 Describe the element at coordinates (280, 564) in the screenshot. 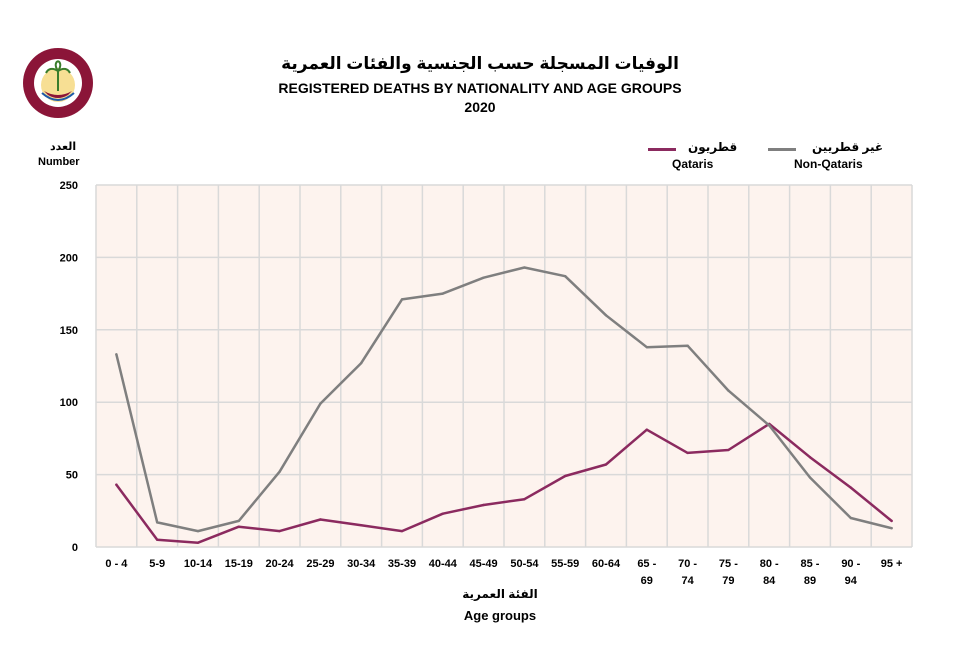

I see `x-tick-label: 20-24` at that location.